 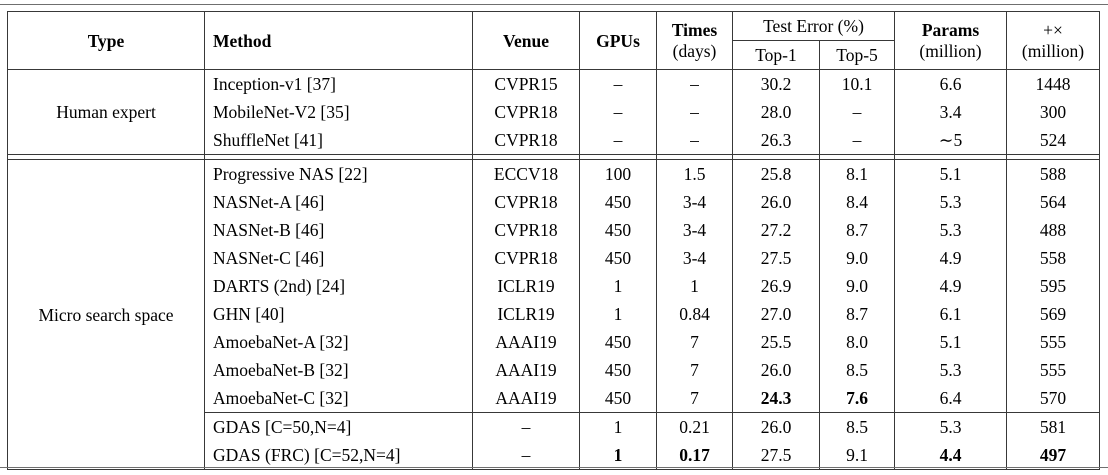 What do you see at coordinates (618, 40) in the screenshot?
I see `header-gpus: GPUs` at bounding box center [618, 40].